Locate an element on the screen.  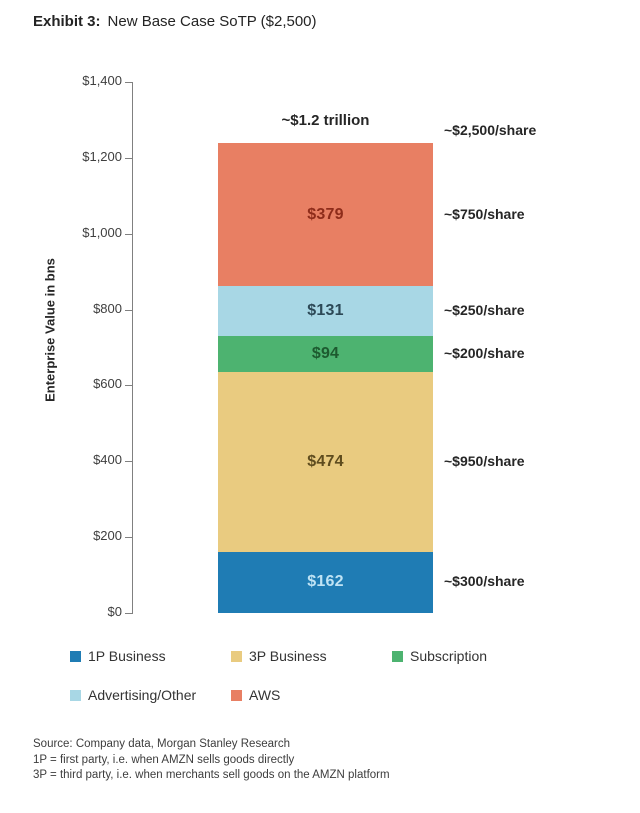
legend-item-advertising-other: Advertising/Other is located at coordinates (150, 695).